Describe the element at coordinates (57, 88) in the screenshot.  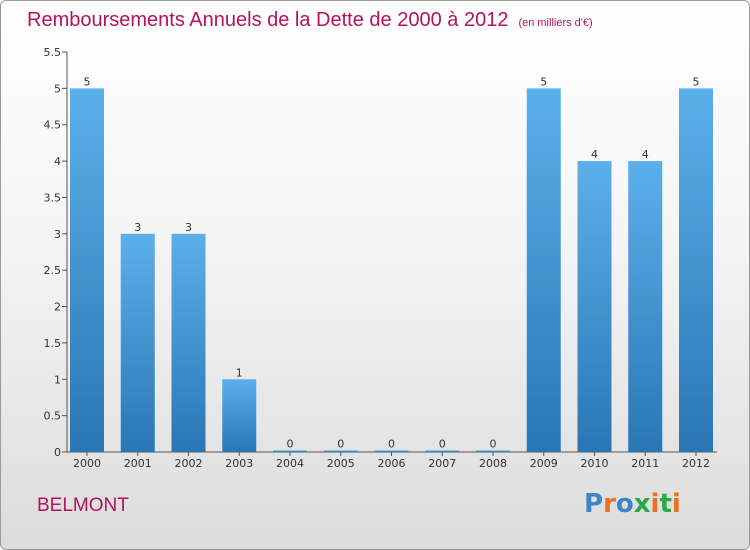
I see `y-tick-label: 5` at that location.